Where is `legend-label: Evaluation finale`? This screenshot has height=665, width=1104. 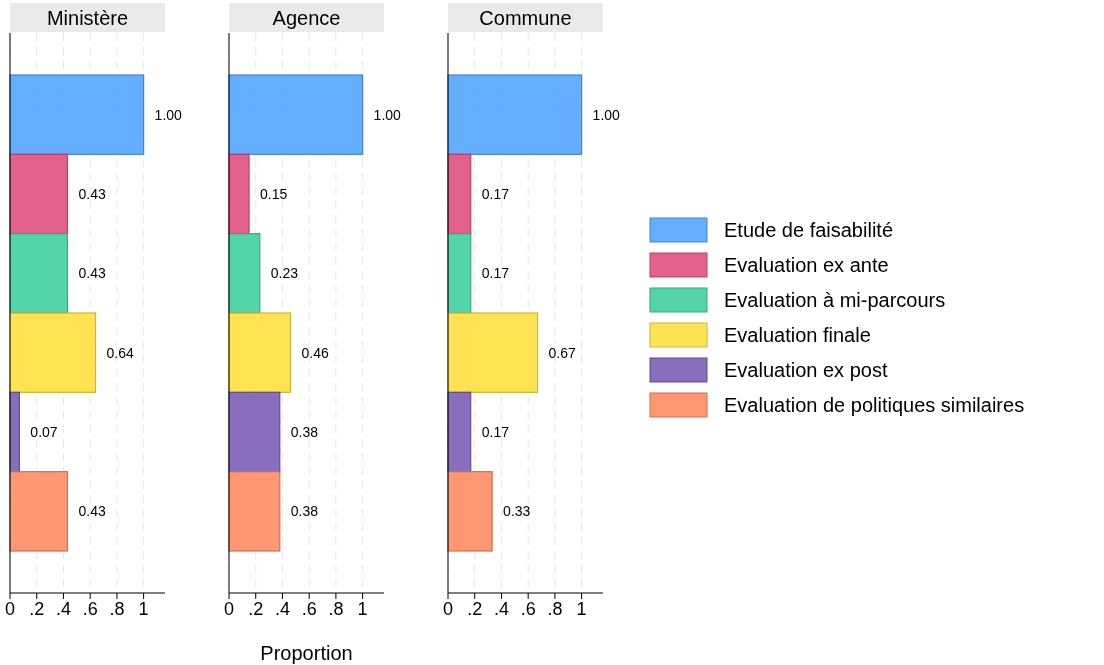
legend-label: Evaluation finale is located at coordinates (797, 335).